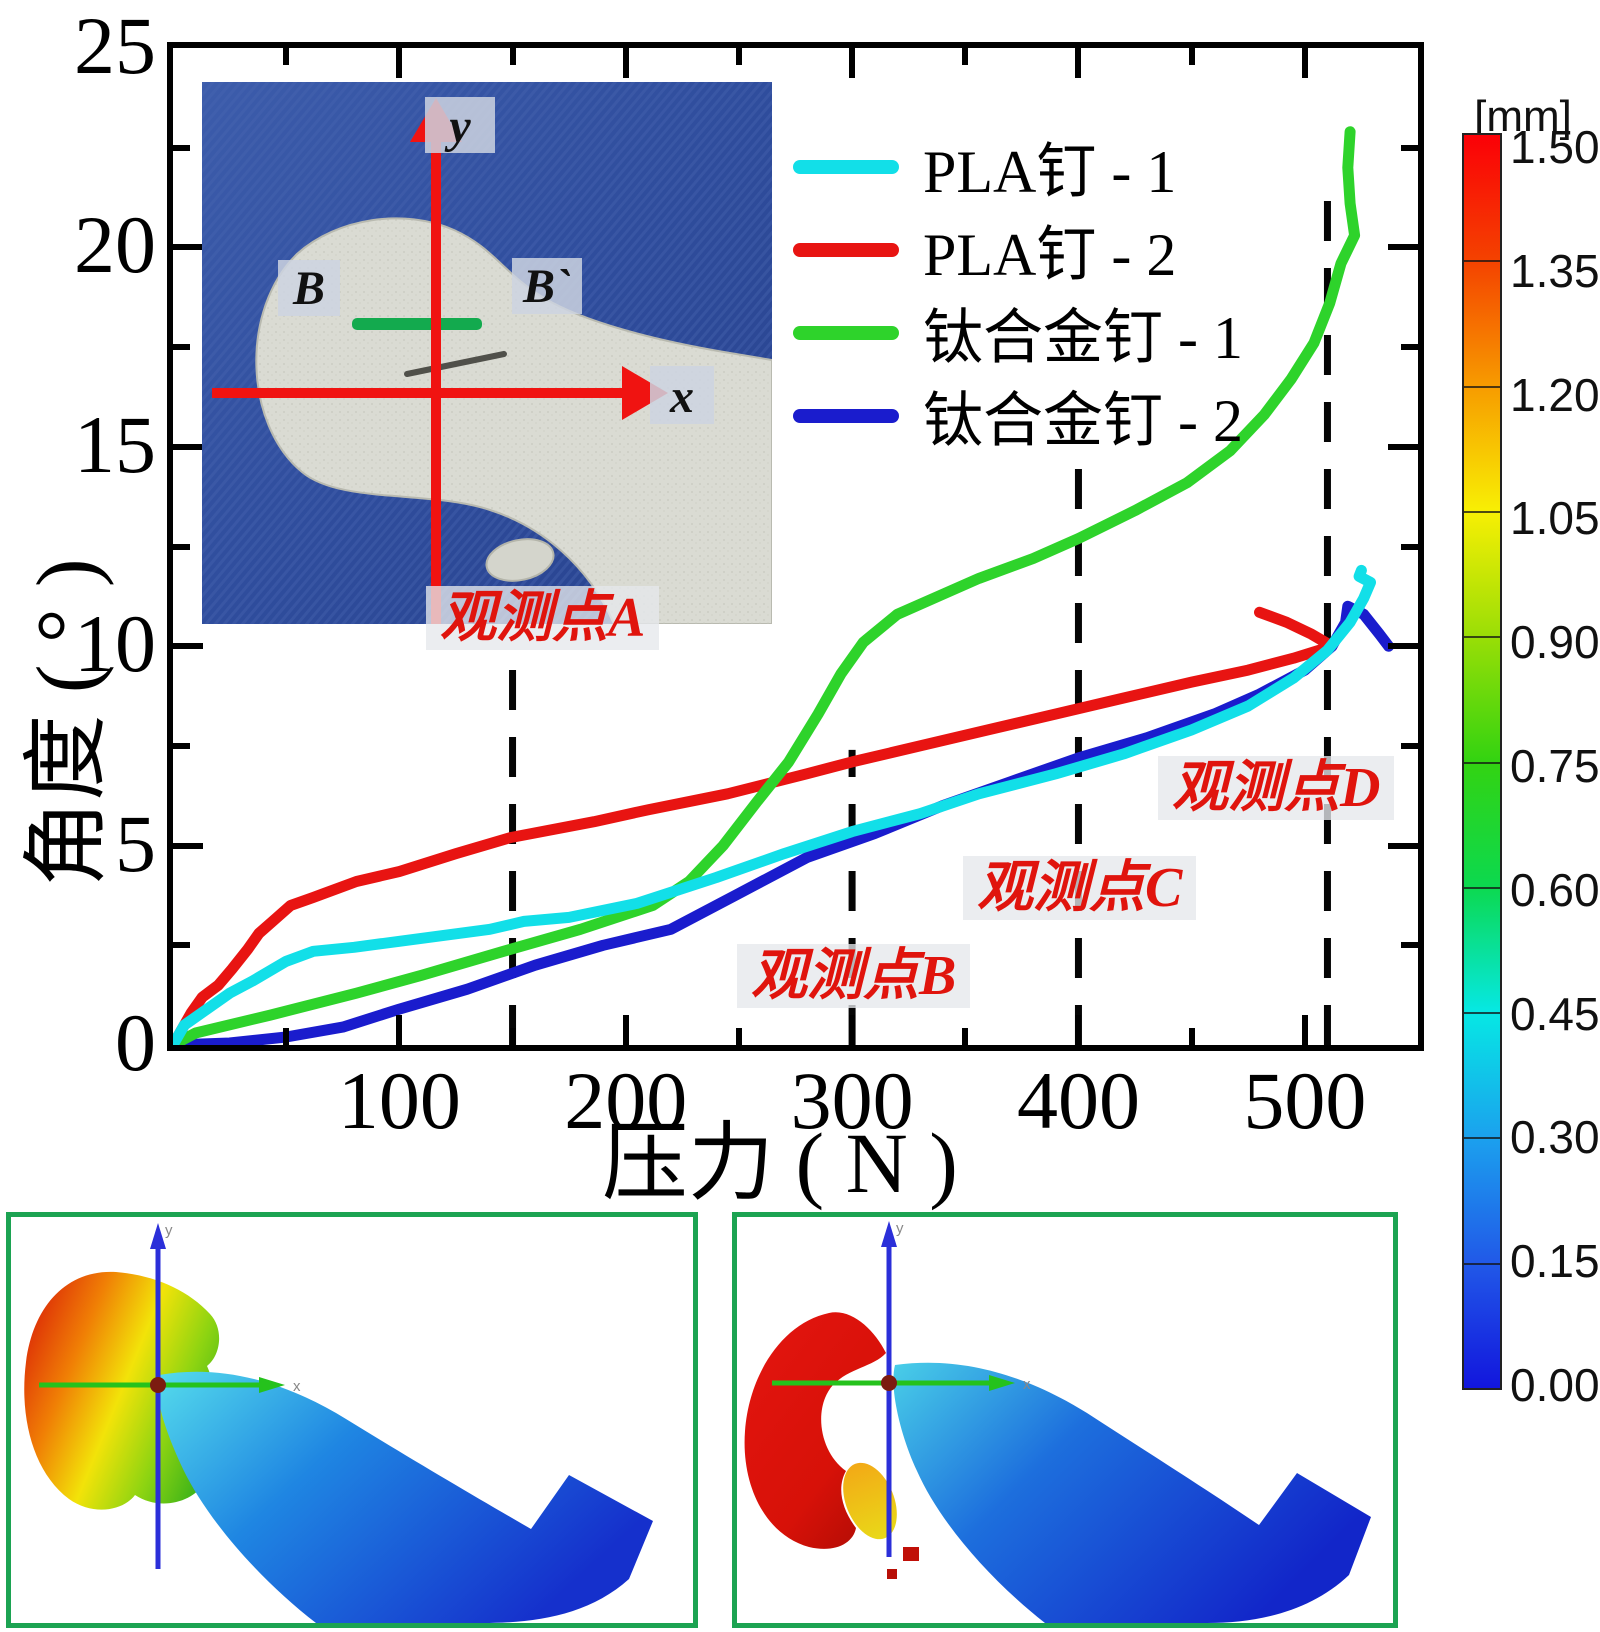 This screenshot has width=1600, height=1632. What do you see at coordinates (122, 1390) in the screenshot?
I see `deformation-head-left` at bounding box center [122, 1390].